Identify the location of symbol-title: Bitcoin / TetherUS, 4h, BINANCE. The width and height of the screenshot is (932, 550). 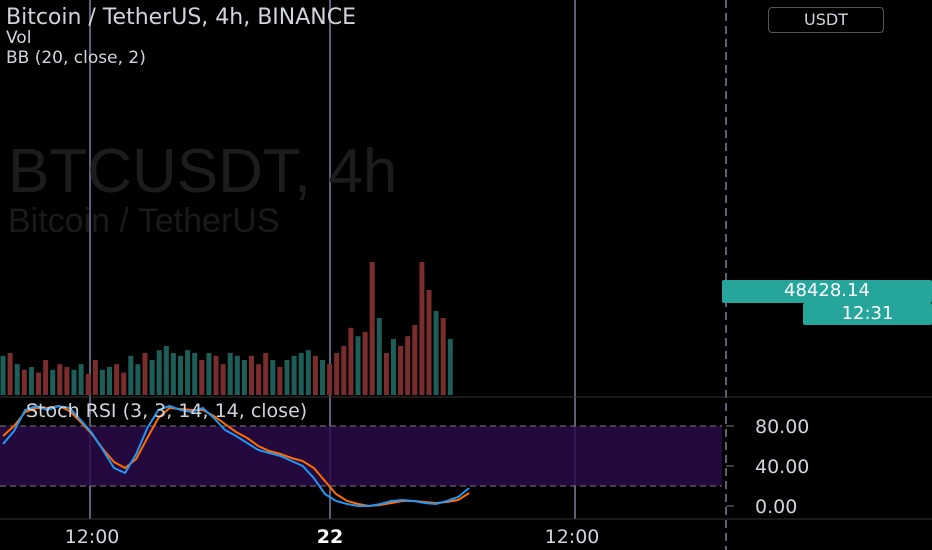
(181, 17).